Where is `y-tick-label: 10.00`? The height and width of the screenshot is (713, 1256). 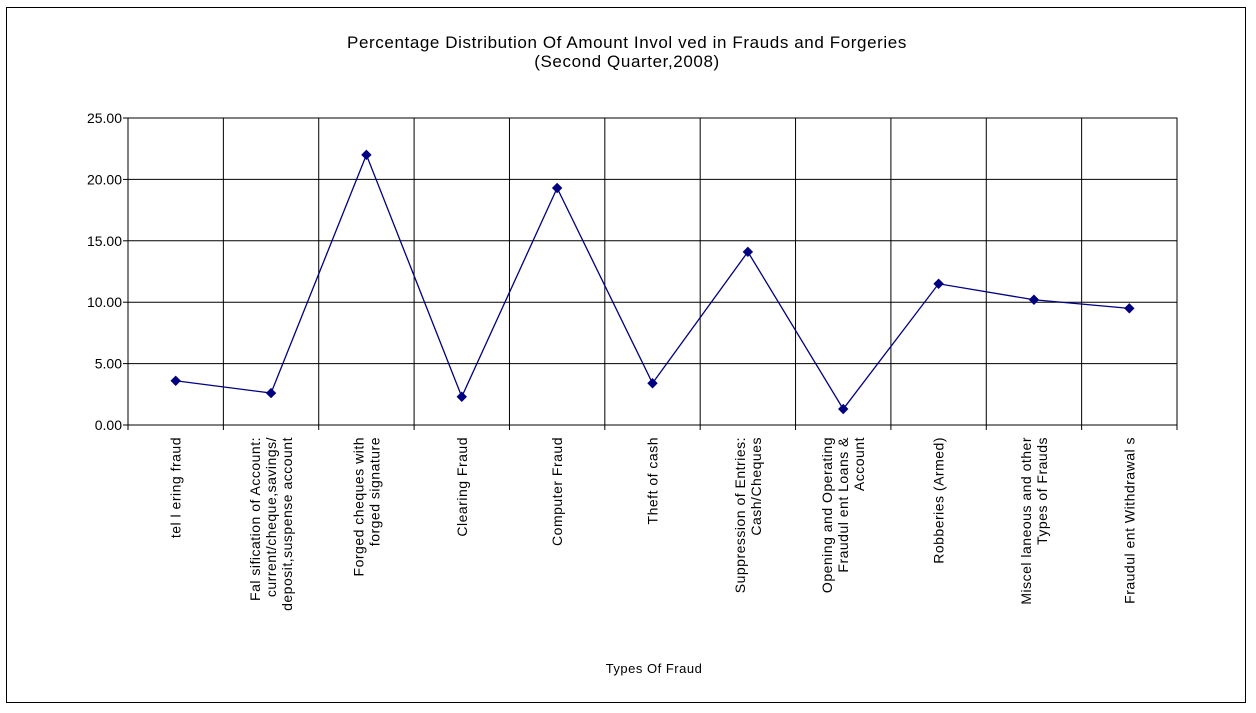 y-tick-label: 10.00 is located at coordinates (104, 302).